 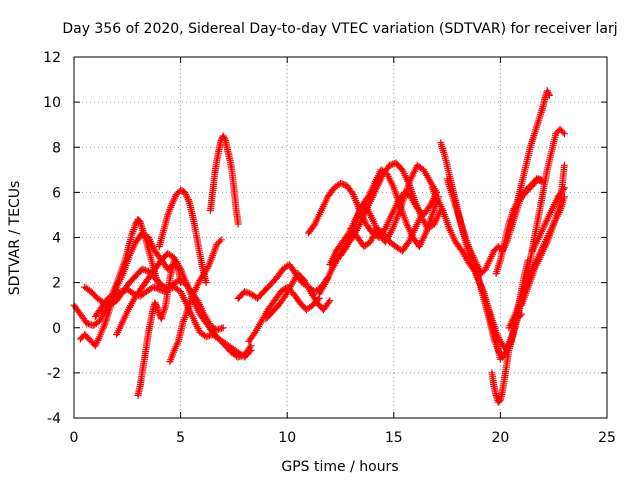 What do you see at coordinates (74, 438) in the screenshot?
I see `x-tick-label: 0` at bounding box center [74, 438].